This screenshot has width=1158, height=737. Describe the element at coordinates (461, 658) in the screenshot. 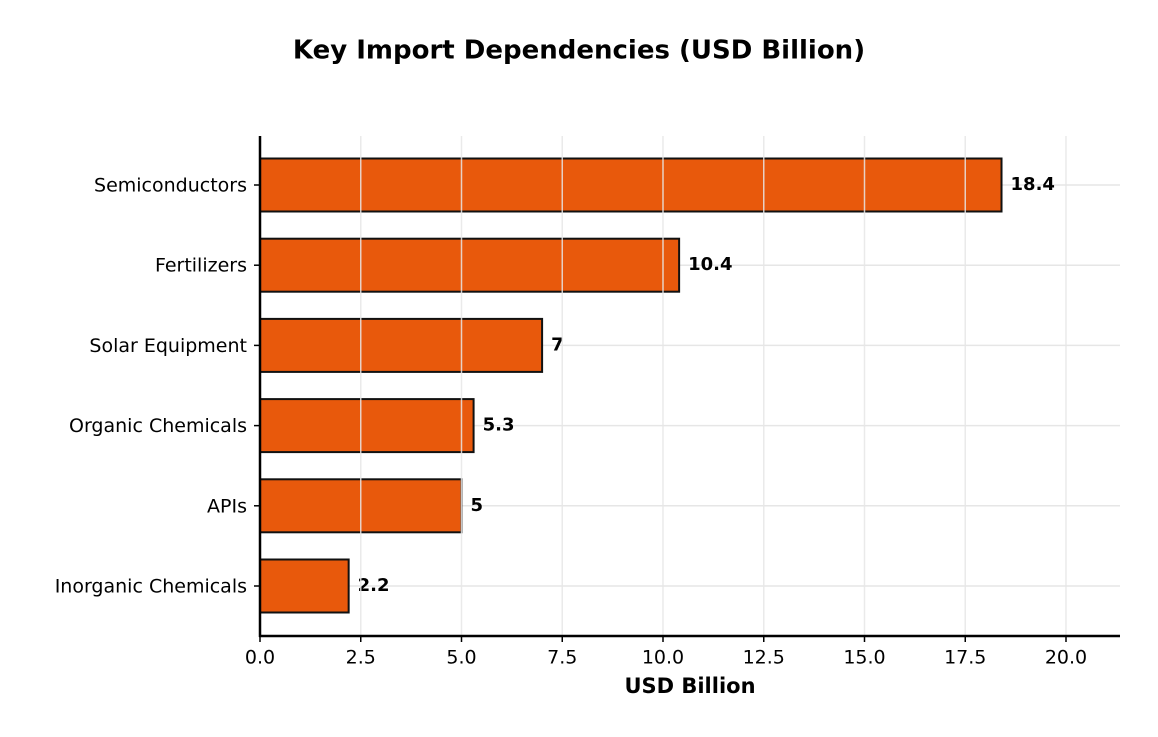

I see `x-tick-label: 5.0` at that location.